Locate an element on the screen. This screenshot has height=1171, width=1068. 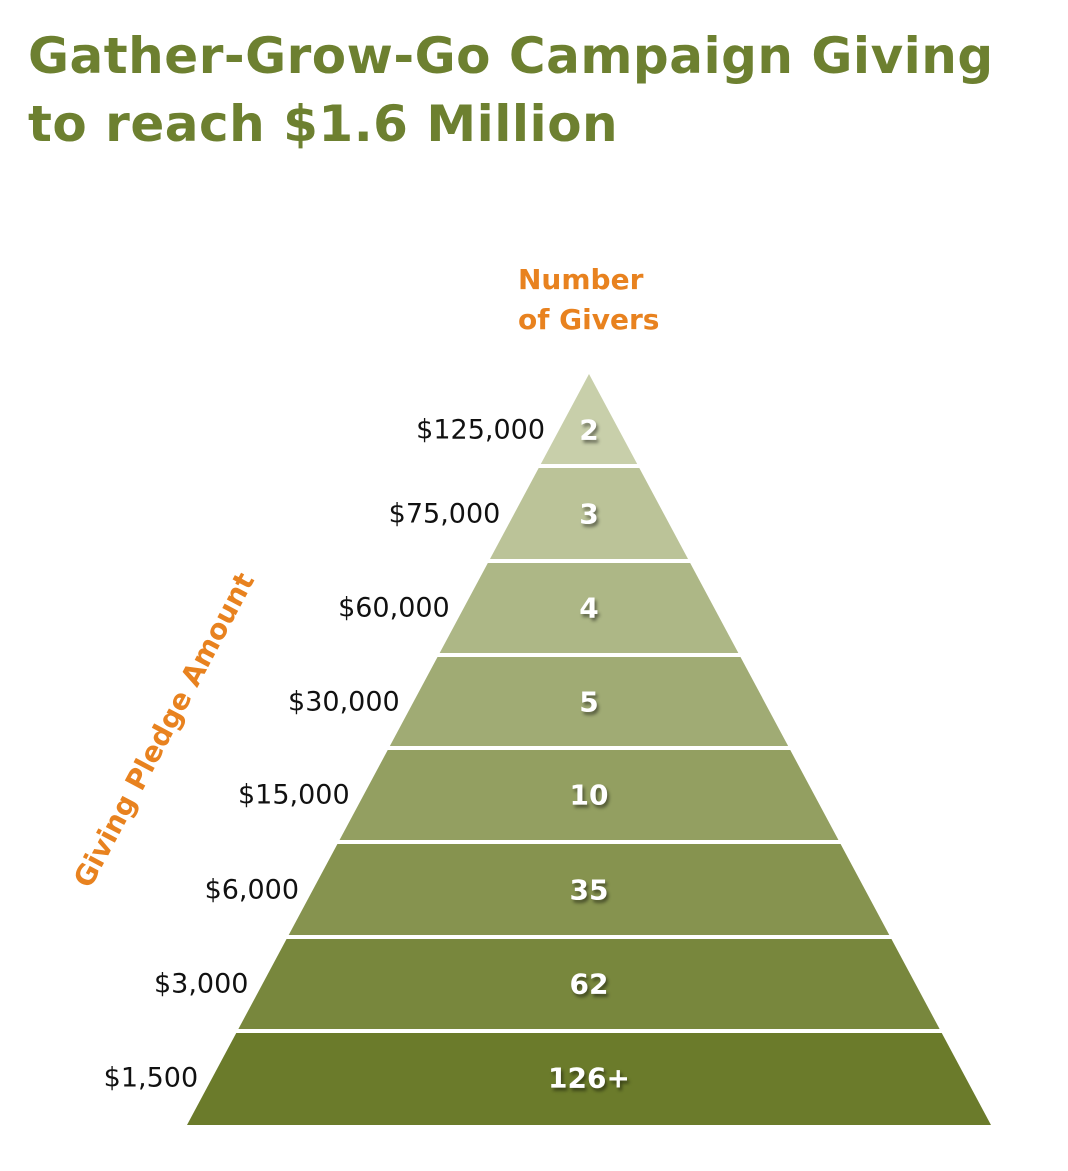
tier-pledge-amount: $6,000 is located at coordinates (252, 889).